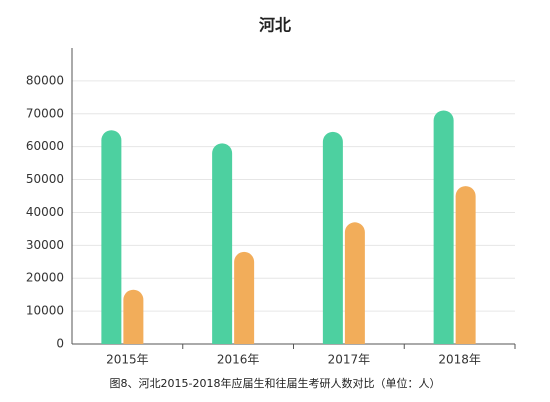  Describe the element at coordinates (459, 360) in the screenshot. I see `x-tick-label: 2018年` at that location.